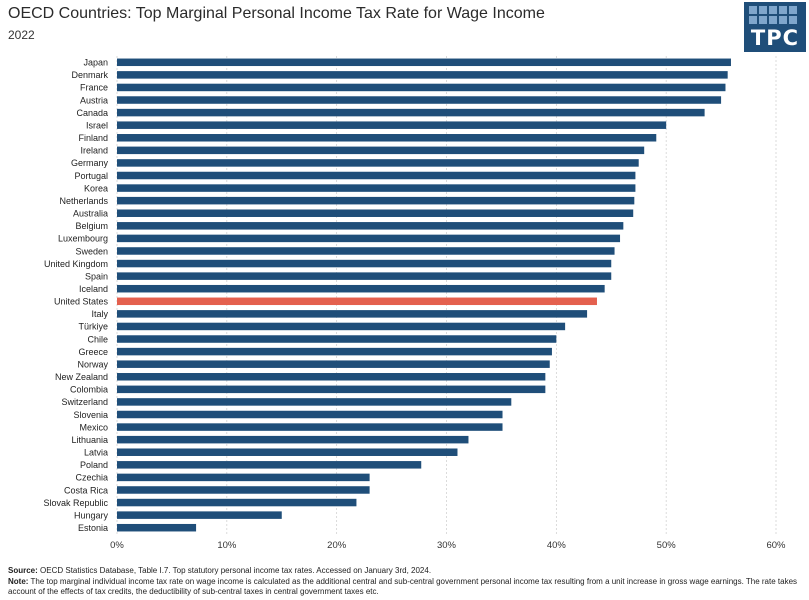 The width and height of the screenshot is (809, 600). I want to click on category-label: Czechia, so click(91, 478).